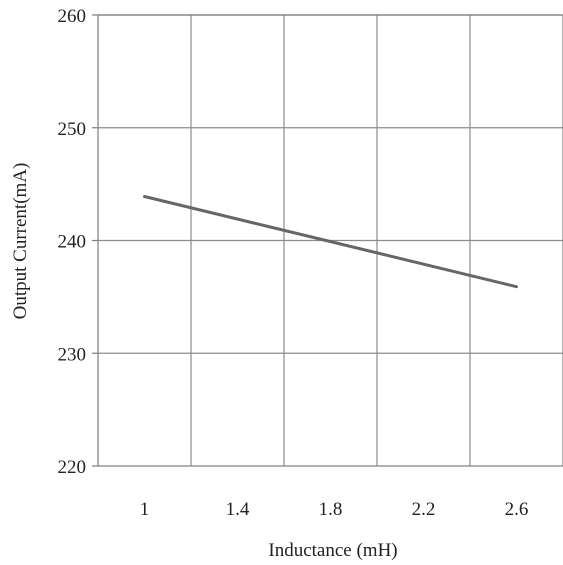  Describe the element at coordinates (238, 509) in the screenshot. I see `x-tick-label-1: 1.4` at that location.